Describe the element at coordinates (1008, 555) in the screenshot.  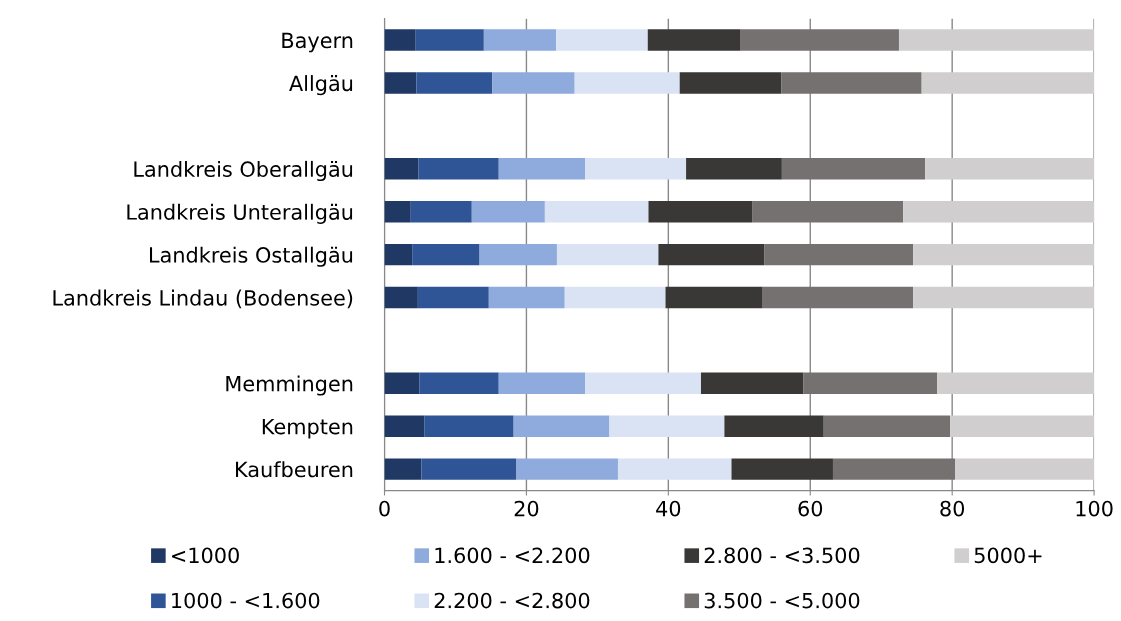
I see `legend-label: 5000+` at that location.